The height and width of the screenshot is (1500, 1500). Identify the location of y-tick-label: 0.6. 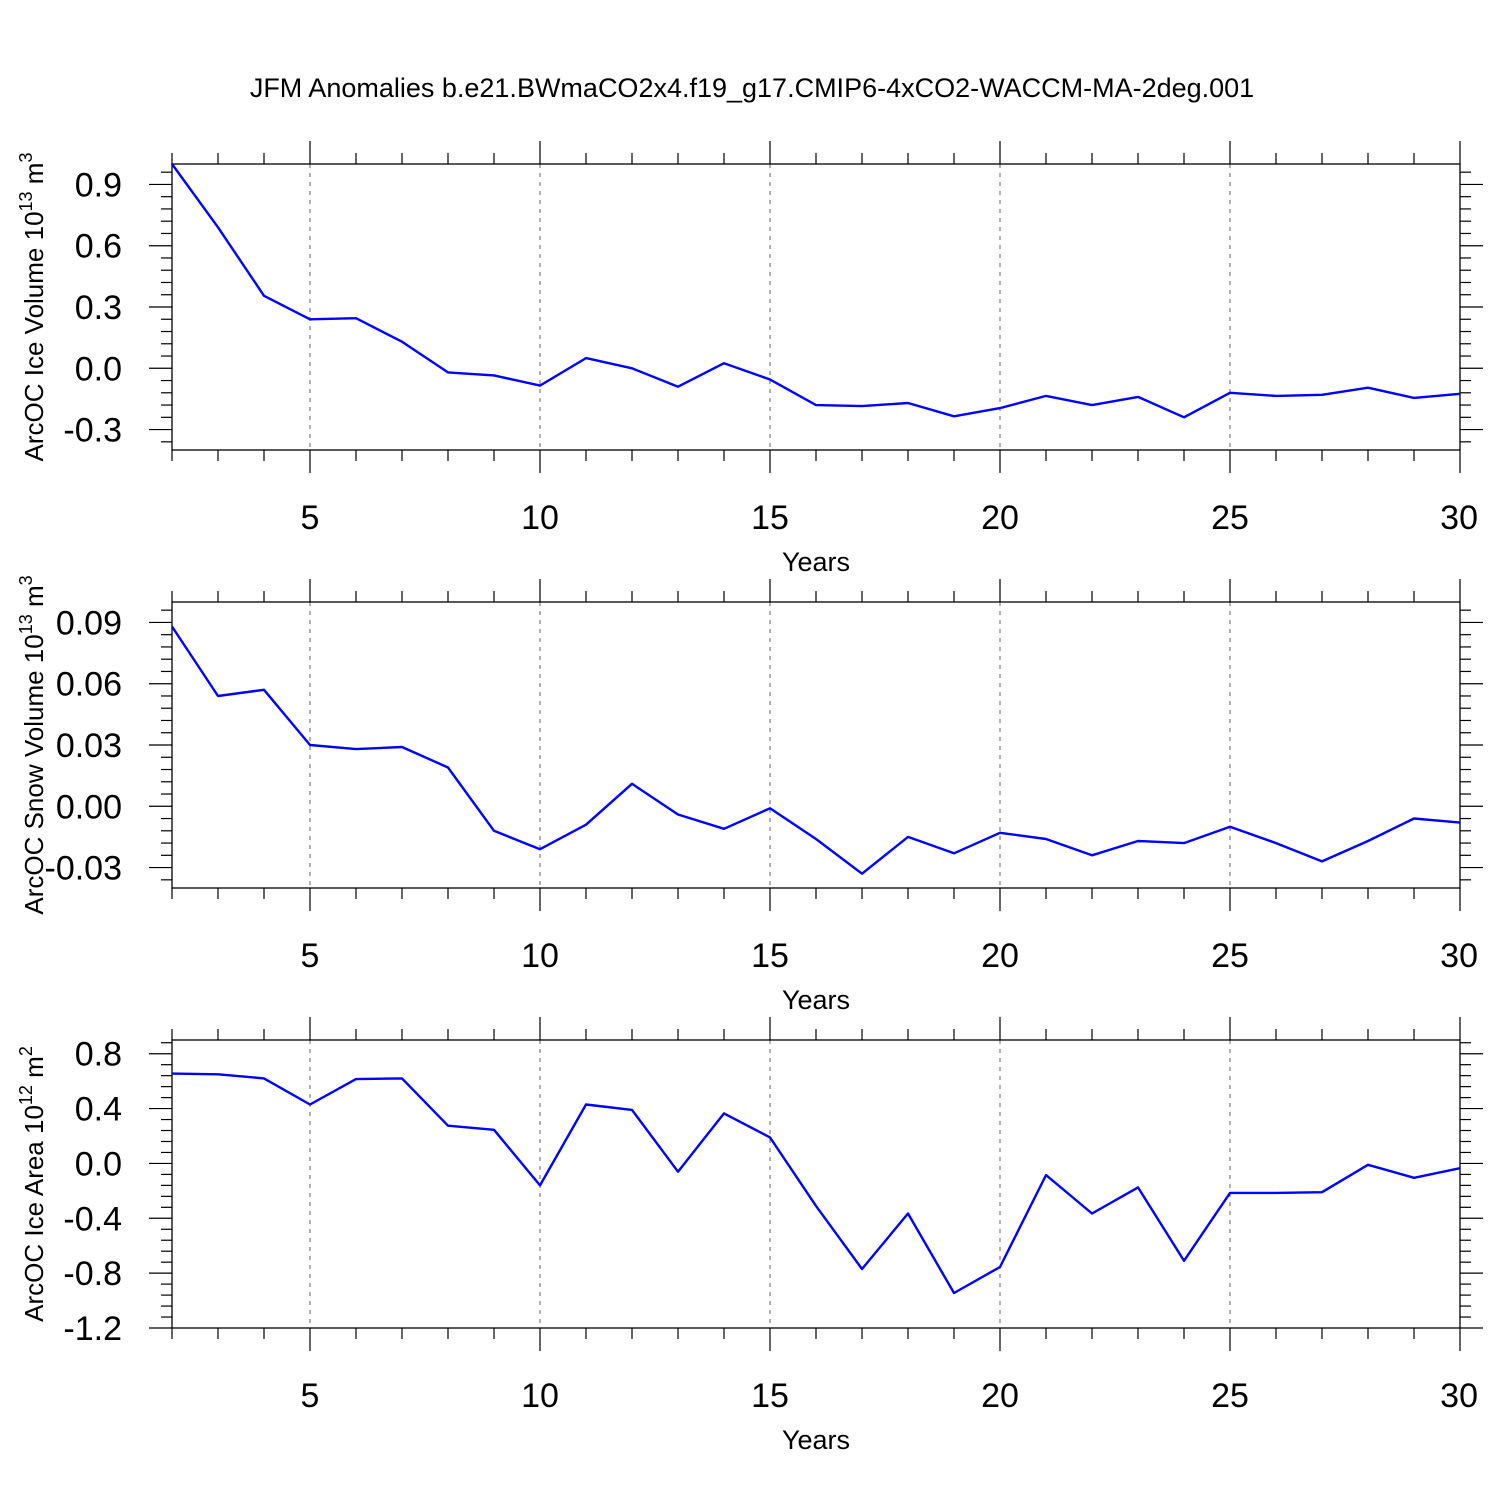
(98, 247).